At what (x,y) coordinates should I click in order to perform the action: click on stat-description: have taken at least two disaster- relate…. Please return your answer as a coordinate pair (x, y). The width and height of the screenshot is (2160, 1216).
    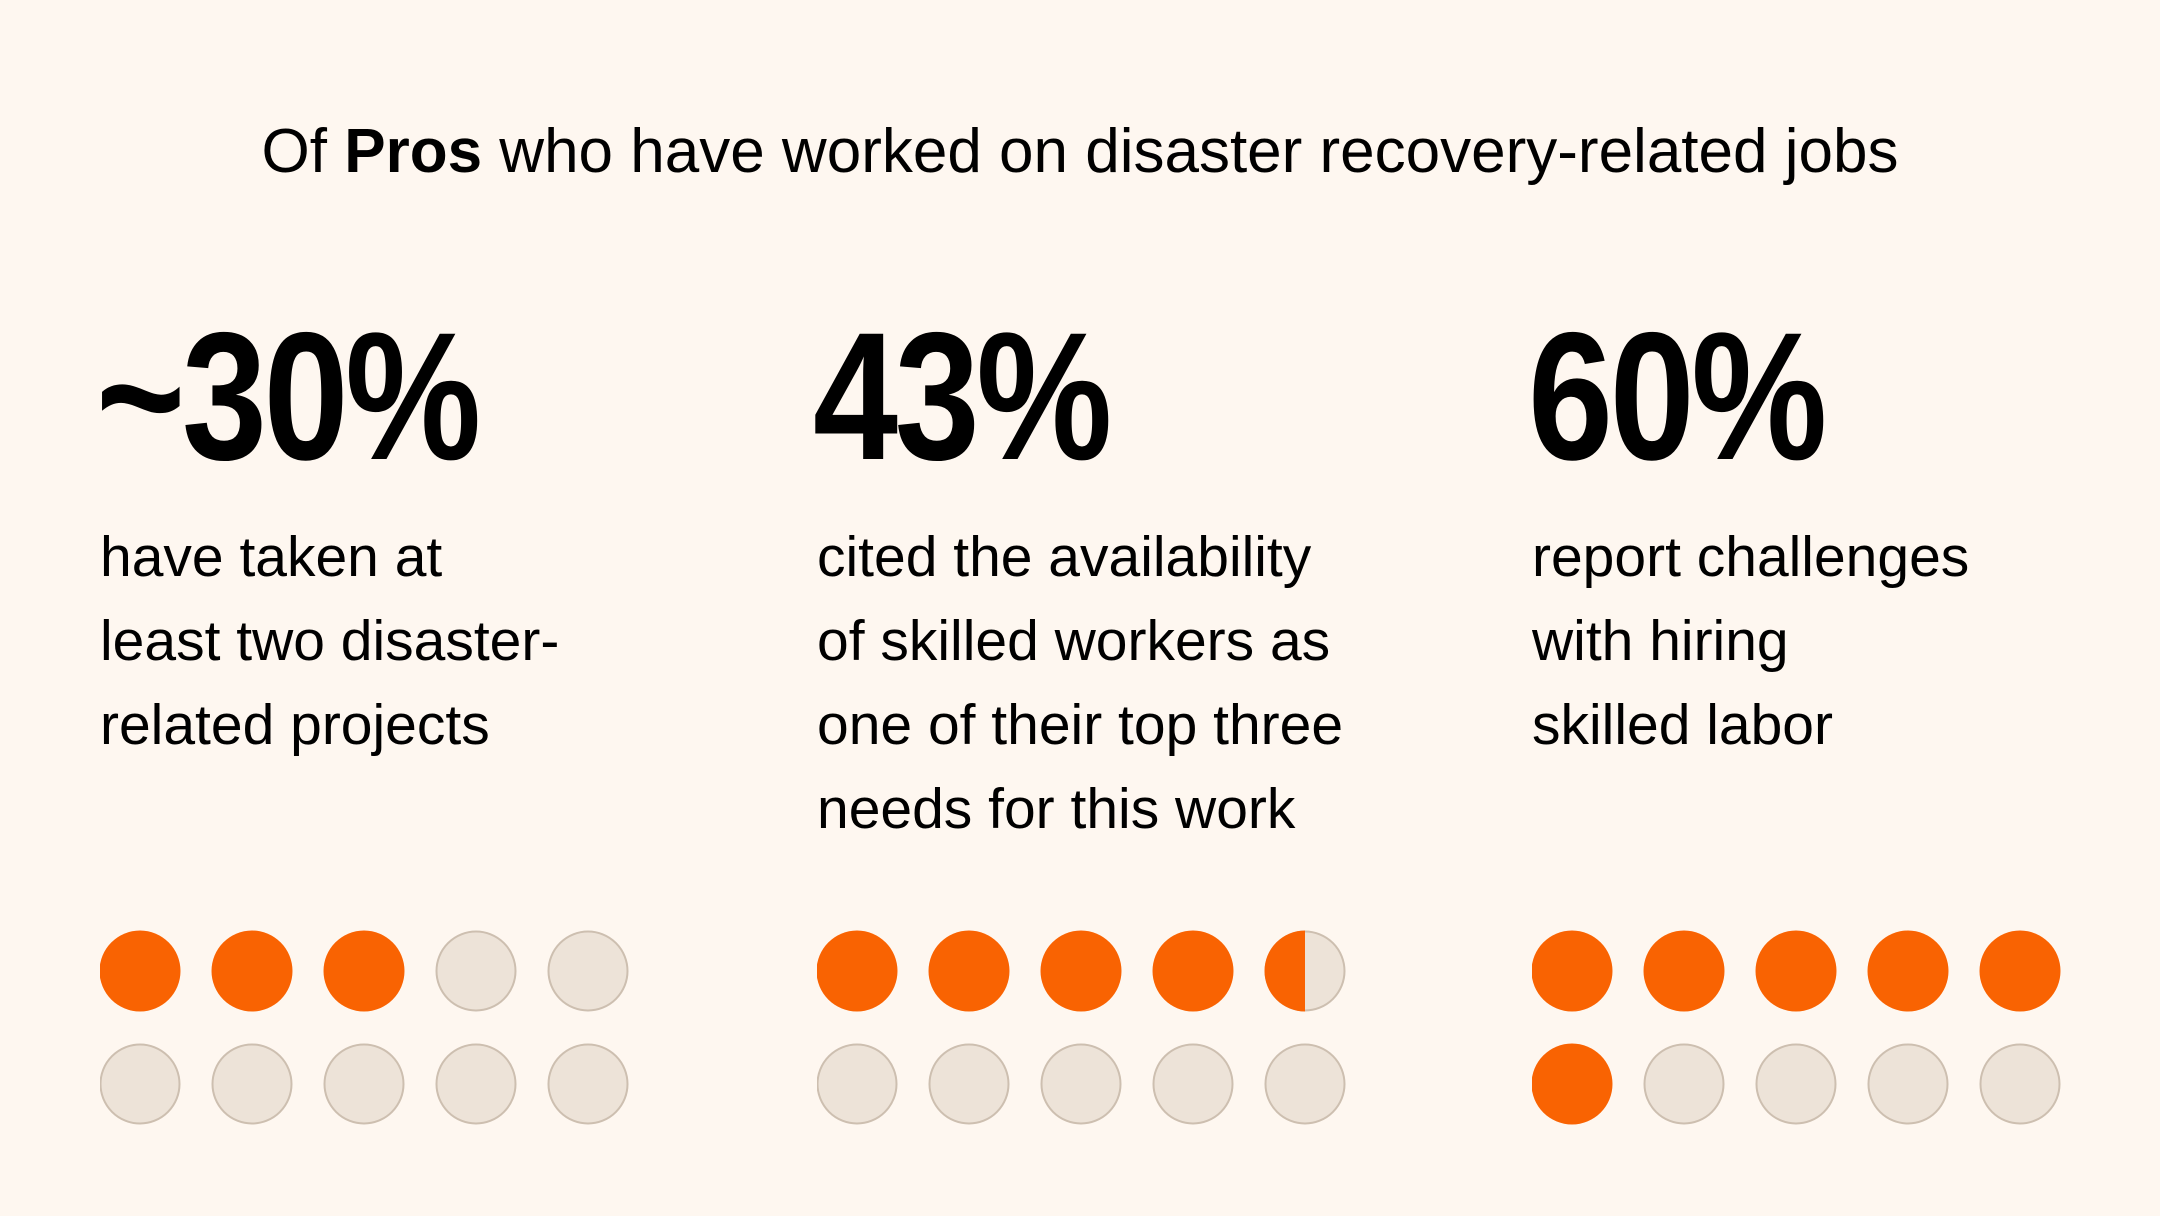
    Looking at the image, I should click on (410, 641).